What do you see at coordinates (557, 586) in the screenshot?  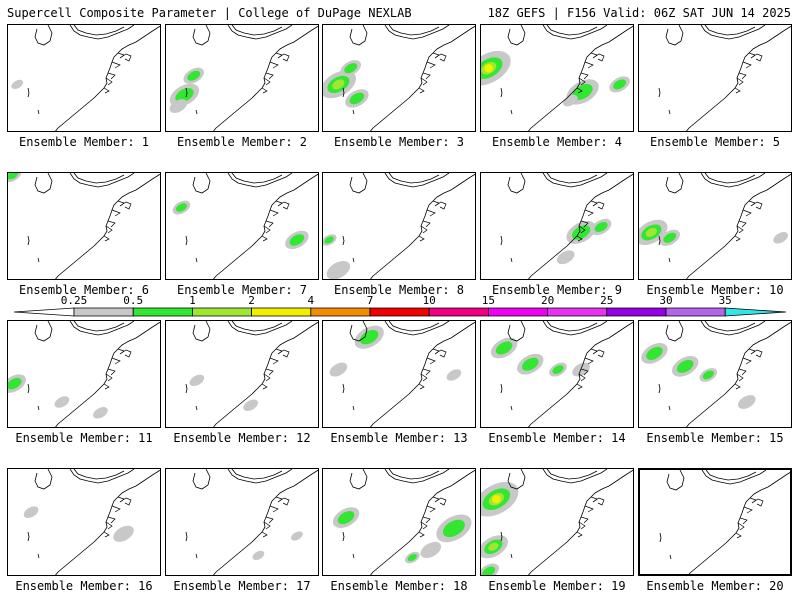 I see `ensemble-member-label: Ensemble Member: 19` at bounding box center [557, 586].